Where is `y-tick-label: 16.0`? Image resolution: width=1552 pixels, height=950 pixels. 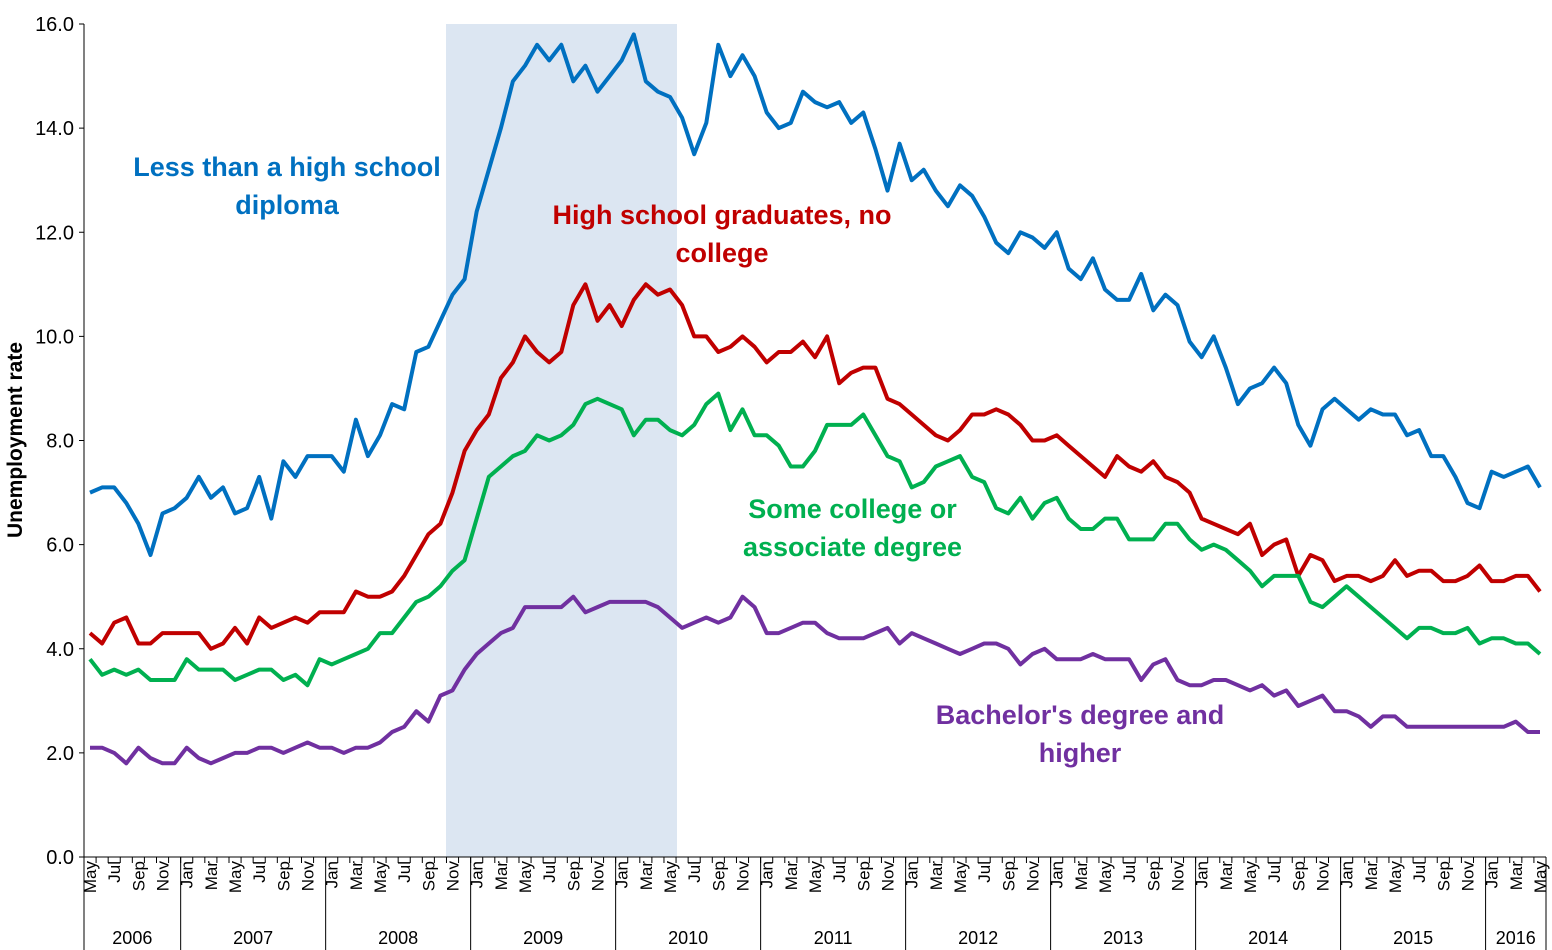 y-tick-label: 16.0 is located at coordinates (54, 25).